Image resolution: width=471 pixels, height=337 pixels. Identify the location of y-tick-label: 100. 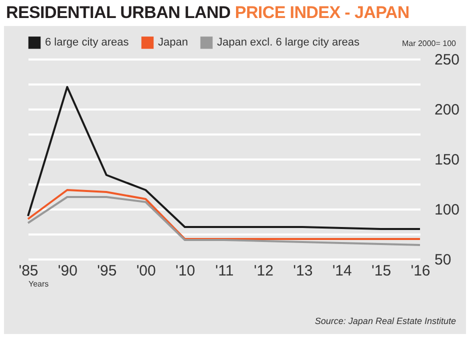
(447, 210).